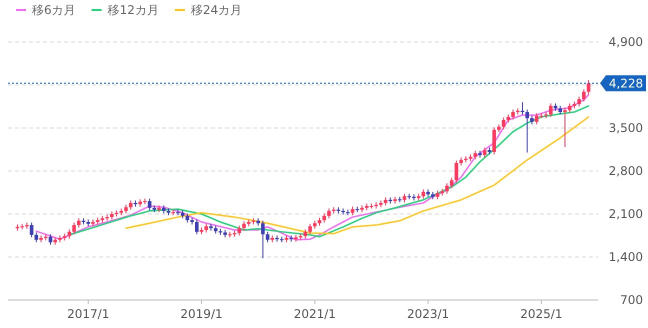  Describe the element at coordinates (216, 10) in the screenshot. I see `legend-label: 移24カ月` at that location.